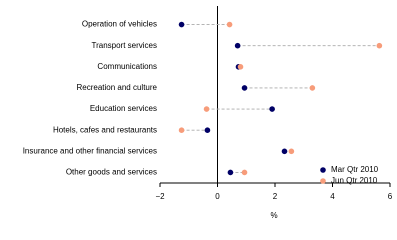  I want to click on category-label: Transport services, so click(125, 45).